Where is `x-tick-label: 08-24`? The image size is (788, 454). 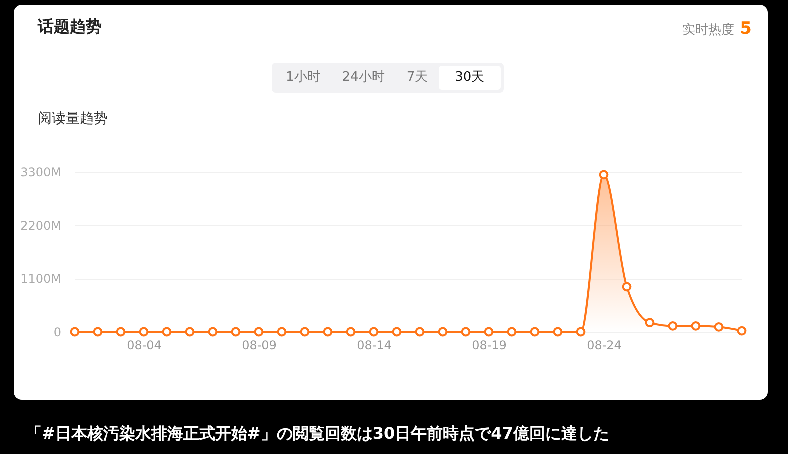 x-tick-label: 08-24 is located at coordinates (604, 345).